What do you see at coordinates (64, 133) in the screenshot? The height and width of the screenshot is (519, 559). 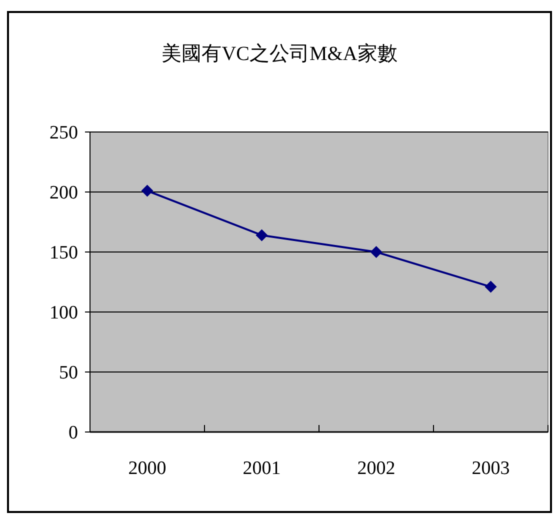 I see `y-tick-label: 250` at bounding box center [64, 133].